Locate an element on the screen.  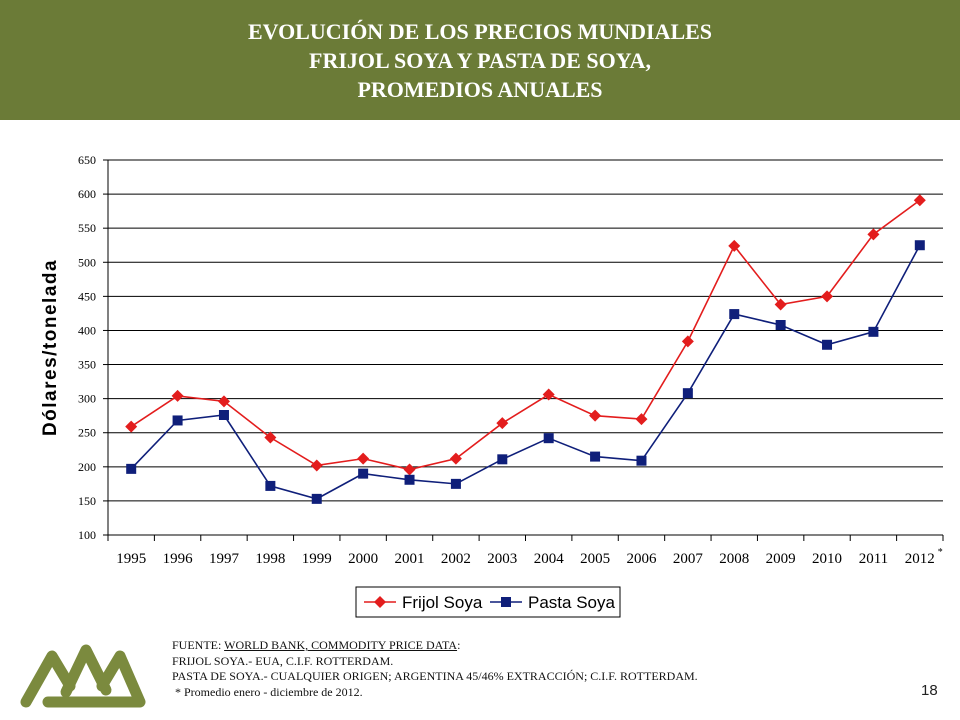
legend-label-pasta: Pasta Soya is located at coordinates (571, 602).